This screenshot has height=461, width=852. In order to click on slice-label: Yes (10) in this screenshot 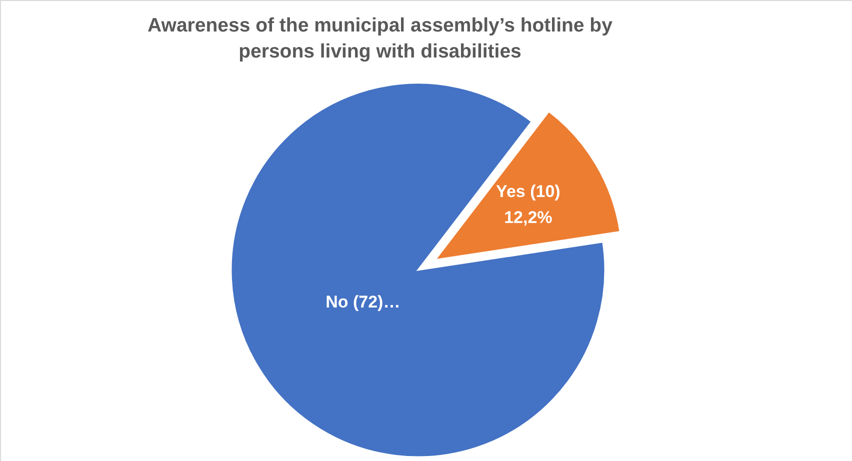, I will do `click(528, 191)`.